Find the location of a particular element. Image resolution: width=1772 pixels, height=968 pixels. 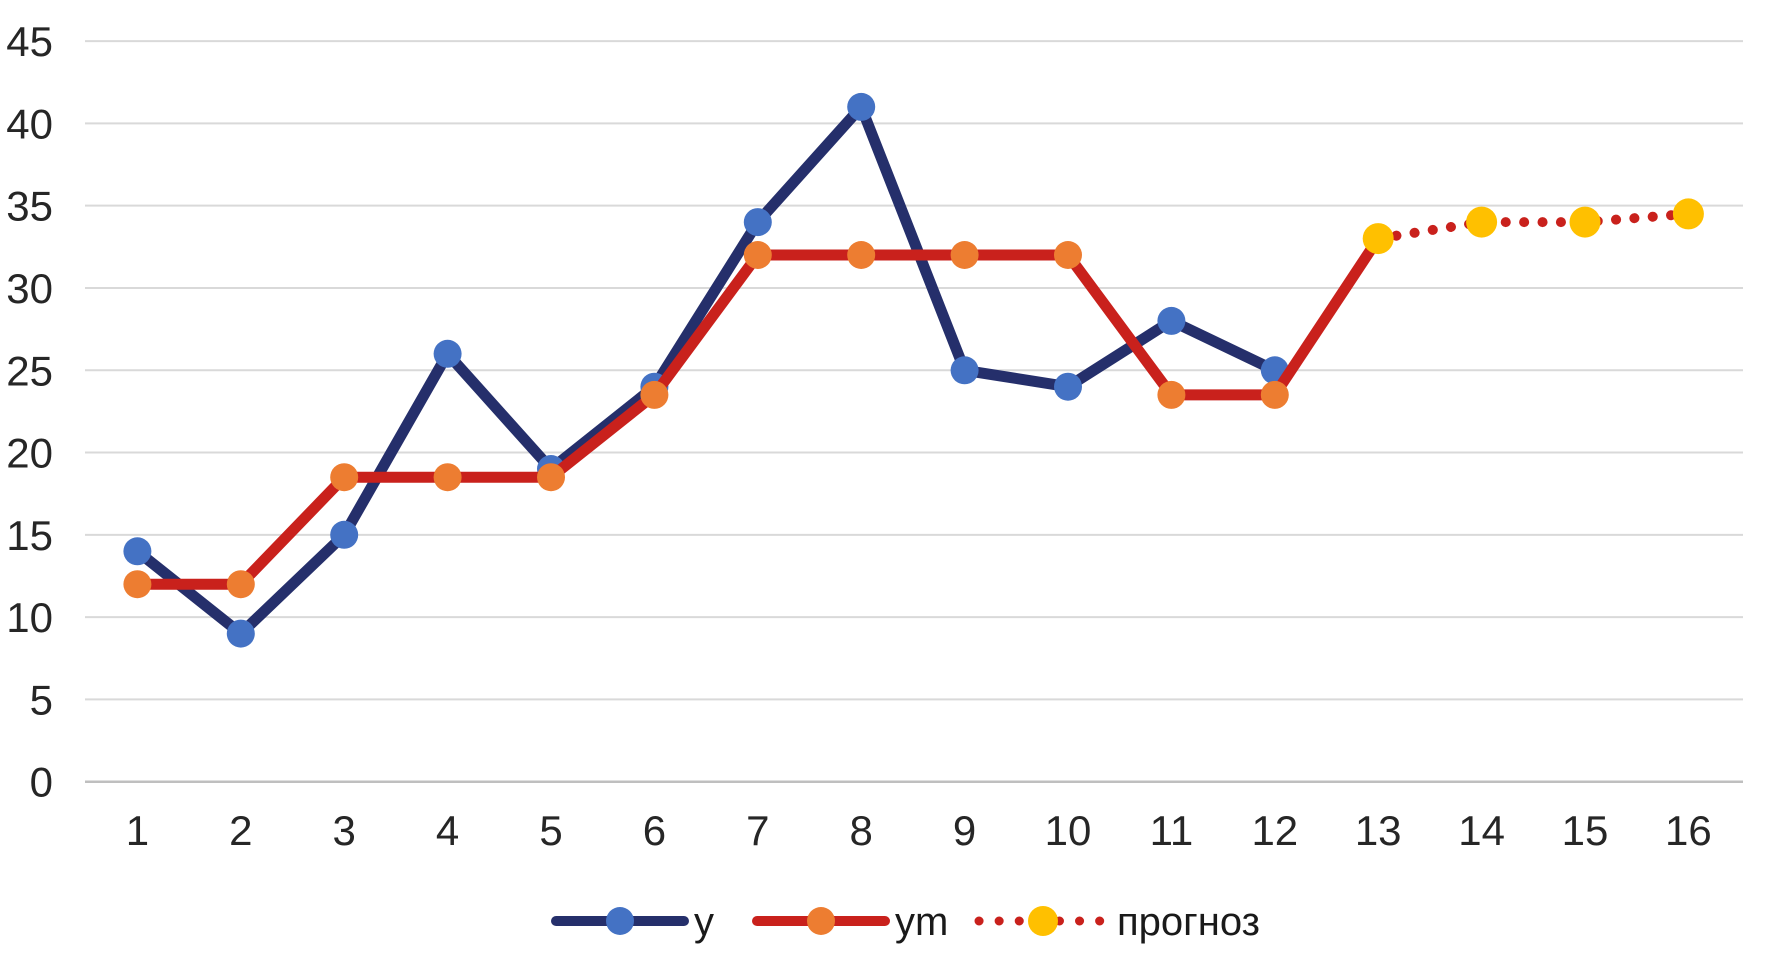

y-tick-label: 40 is located at coordinates (29, 123).